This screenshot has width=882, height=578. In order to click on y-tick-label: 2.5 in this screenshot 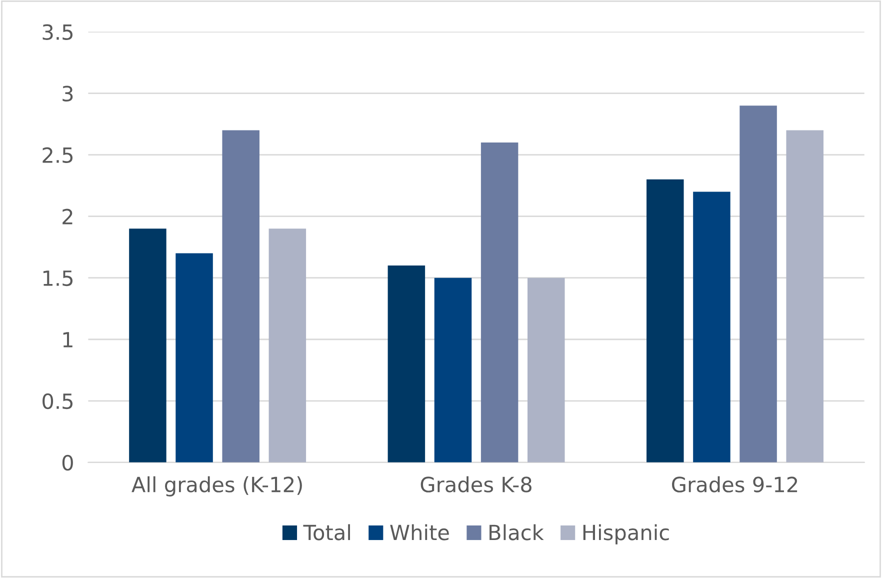, I will do `click(57, 155)`.